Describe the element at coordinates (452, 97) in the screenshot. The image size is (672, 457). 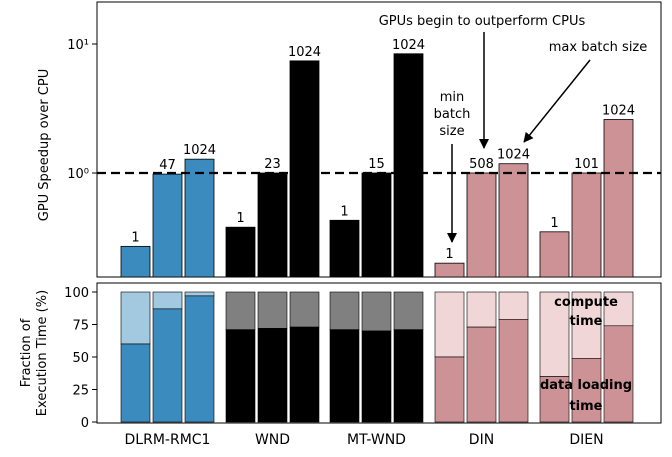
I see `min-batch-annotation-1: min` at that location.